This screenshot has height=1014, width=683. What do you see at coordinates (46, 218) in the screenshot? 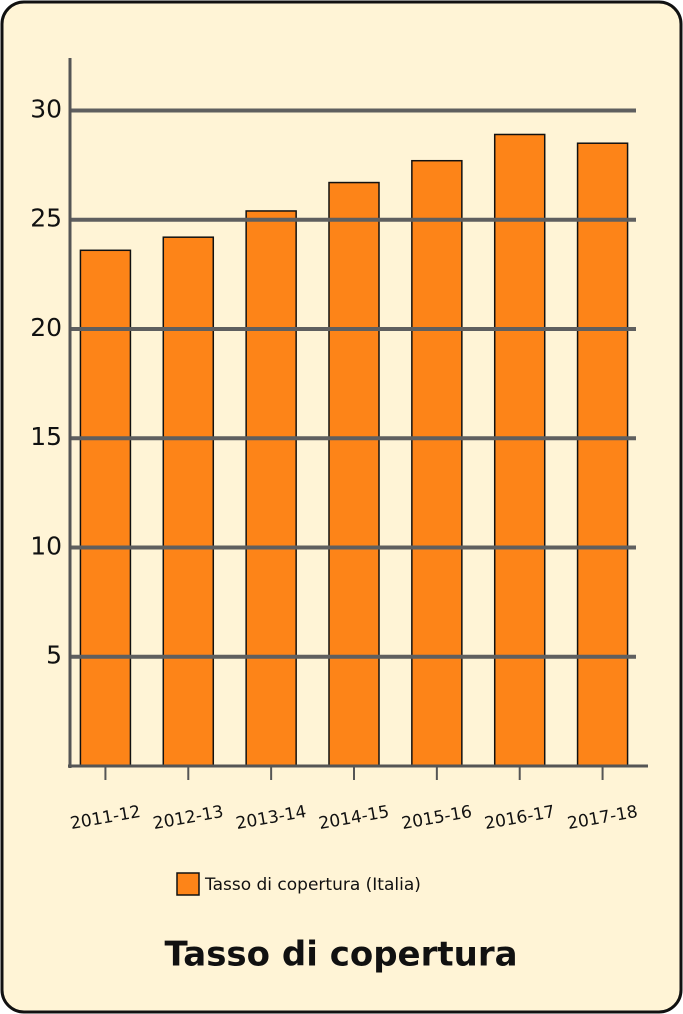
I see `y-tick-label: 25` at bounding box center [46, 218].